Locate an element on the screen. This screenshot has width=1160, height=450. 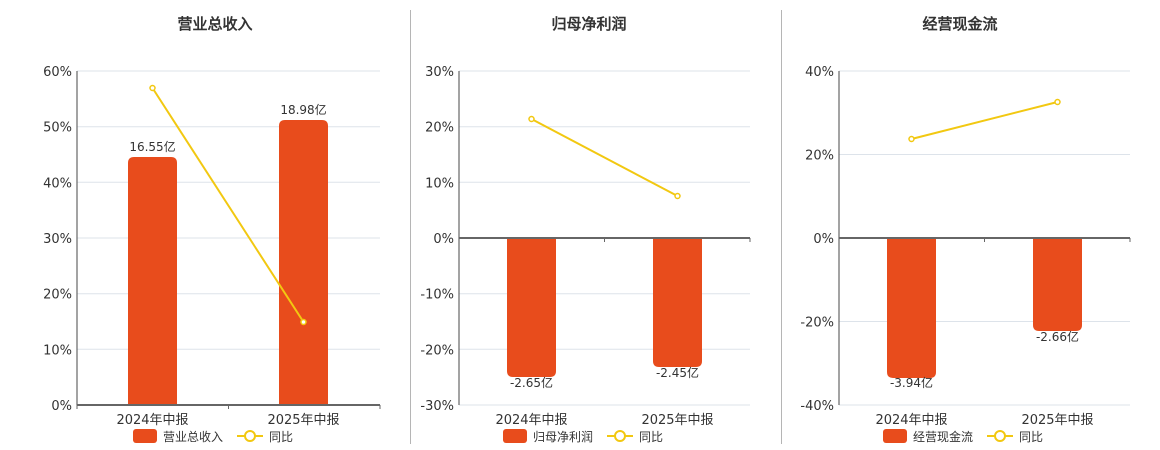
bar-label: -2.65亿 is located at coordinates (531, 382).